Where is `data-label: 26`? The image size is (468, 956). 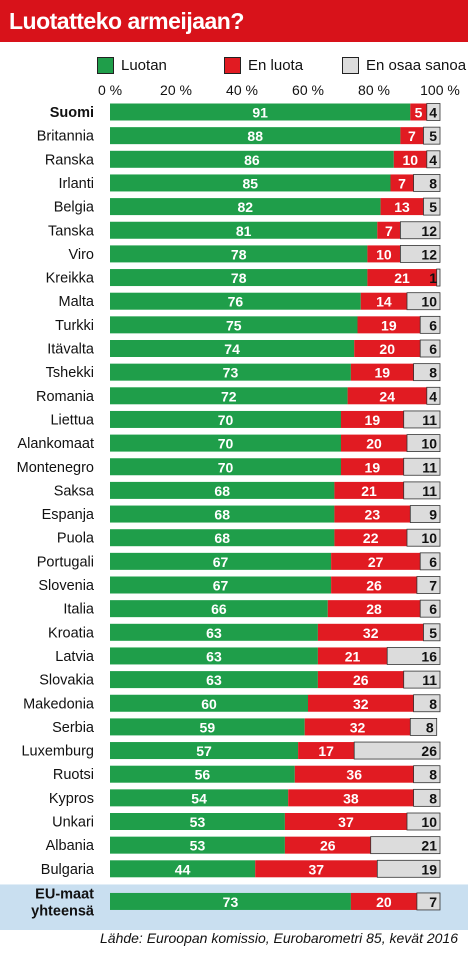
data-label: 26 is located at coordinates (429, 751).